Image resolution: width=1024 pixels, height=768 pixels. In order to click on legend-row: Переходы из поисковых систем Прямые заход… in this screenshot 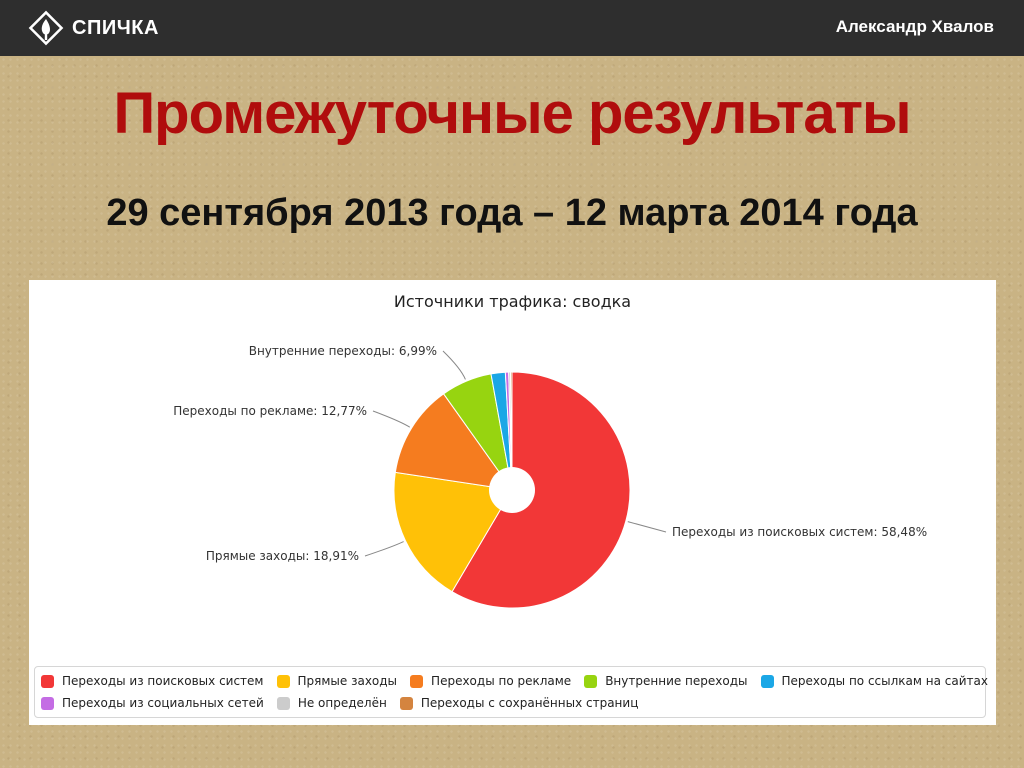, I will do `click(514, 681)`.